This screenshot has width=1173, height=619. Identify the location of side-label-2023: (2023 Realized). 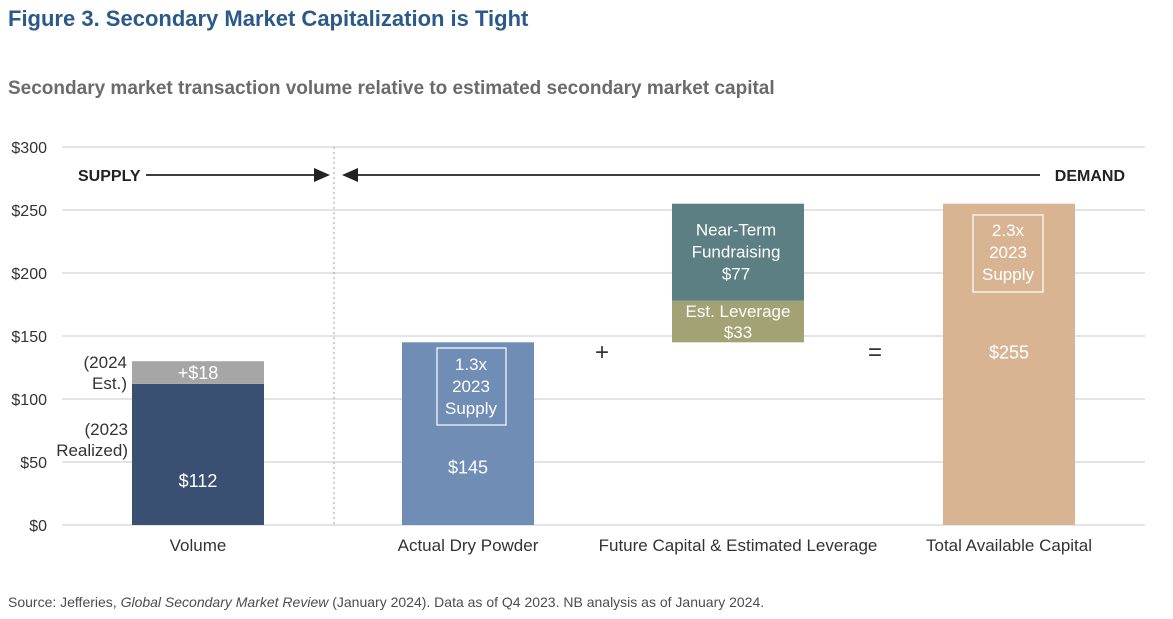
(92, 440).